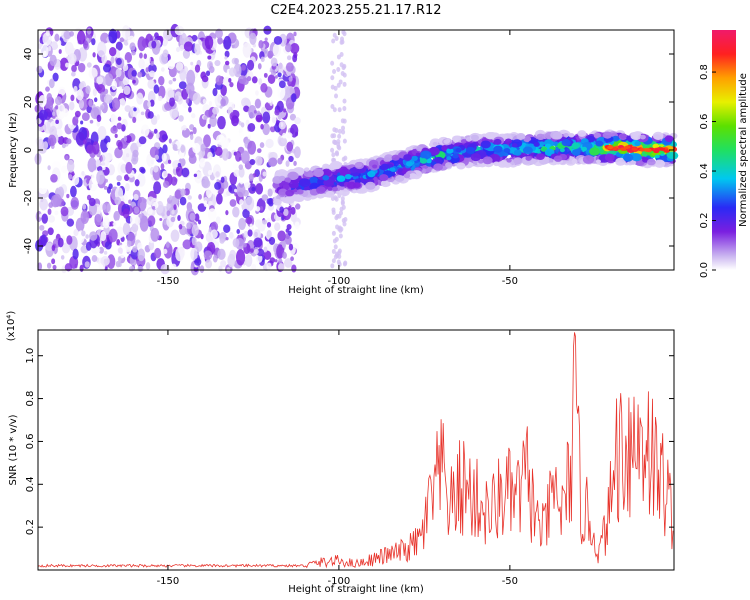  I want to click on colorbar-tick-label: 0.6, so click(704, 122).